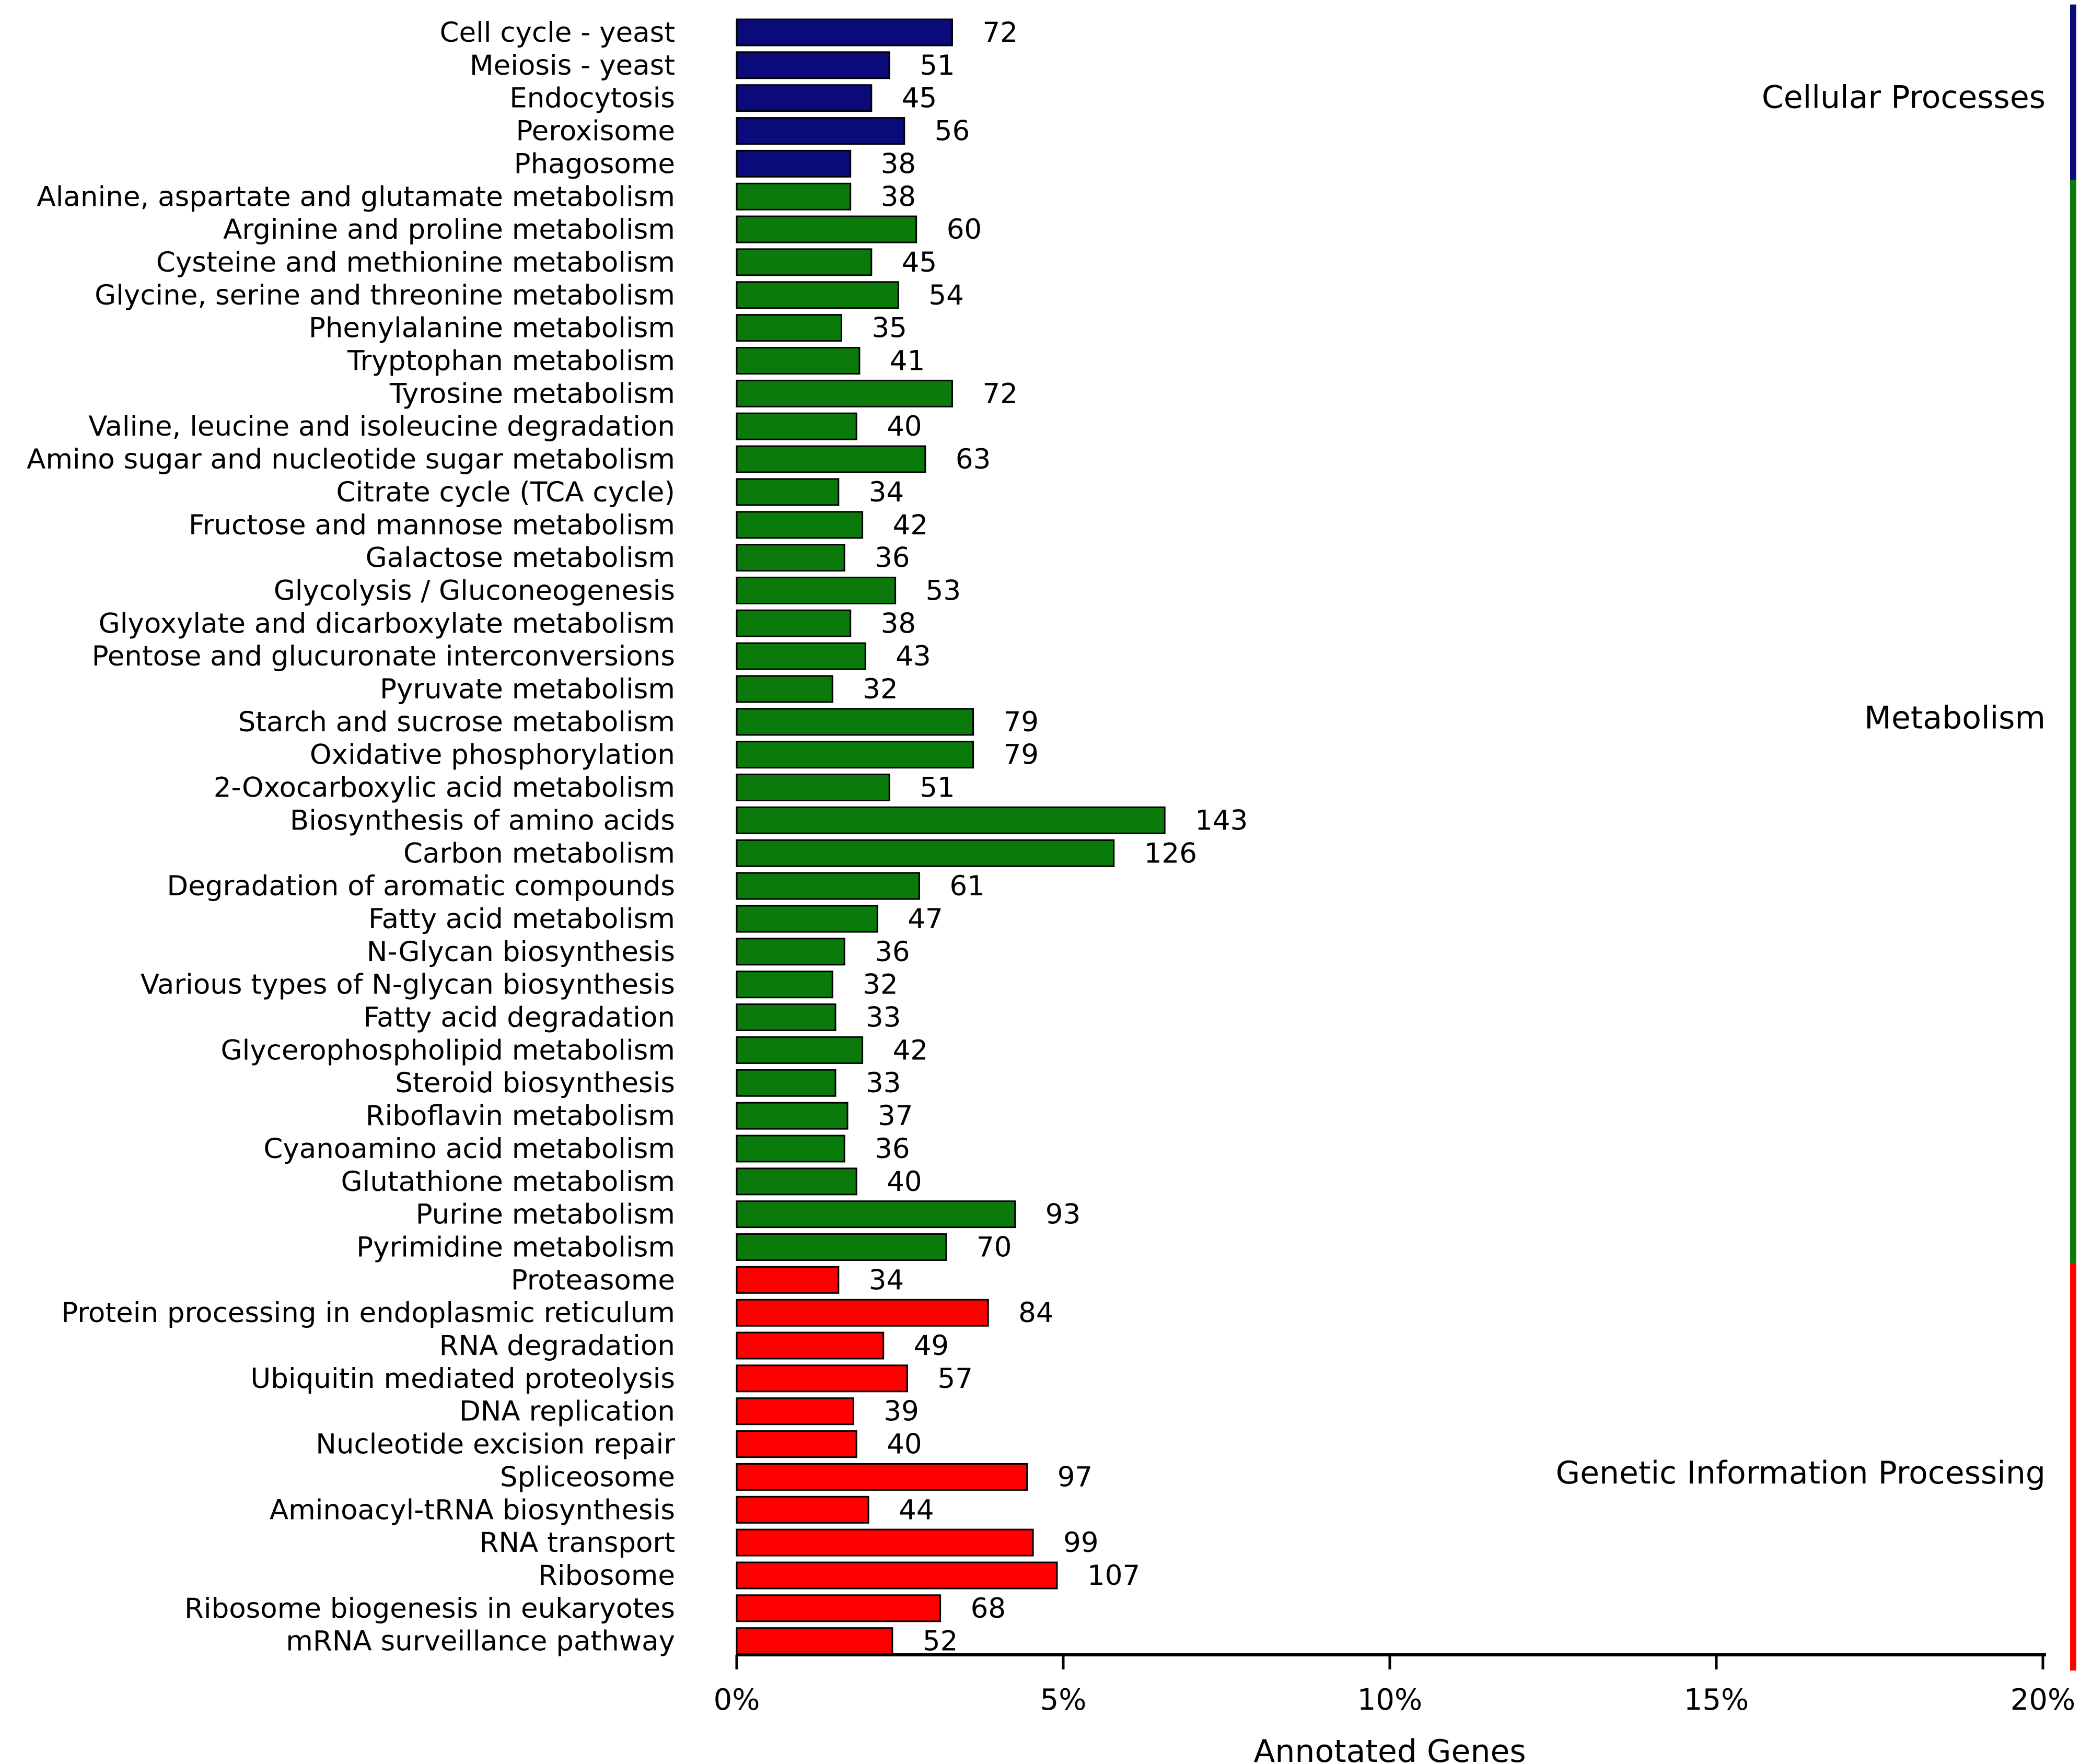  Describe the element at coordinates (945, 295) in the screenshot. I see `bar-value-label: 54` at that location.